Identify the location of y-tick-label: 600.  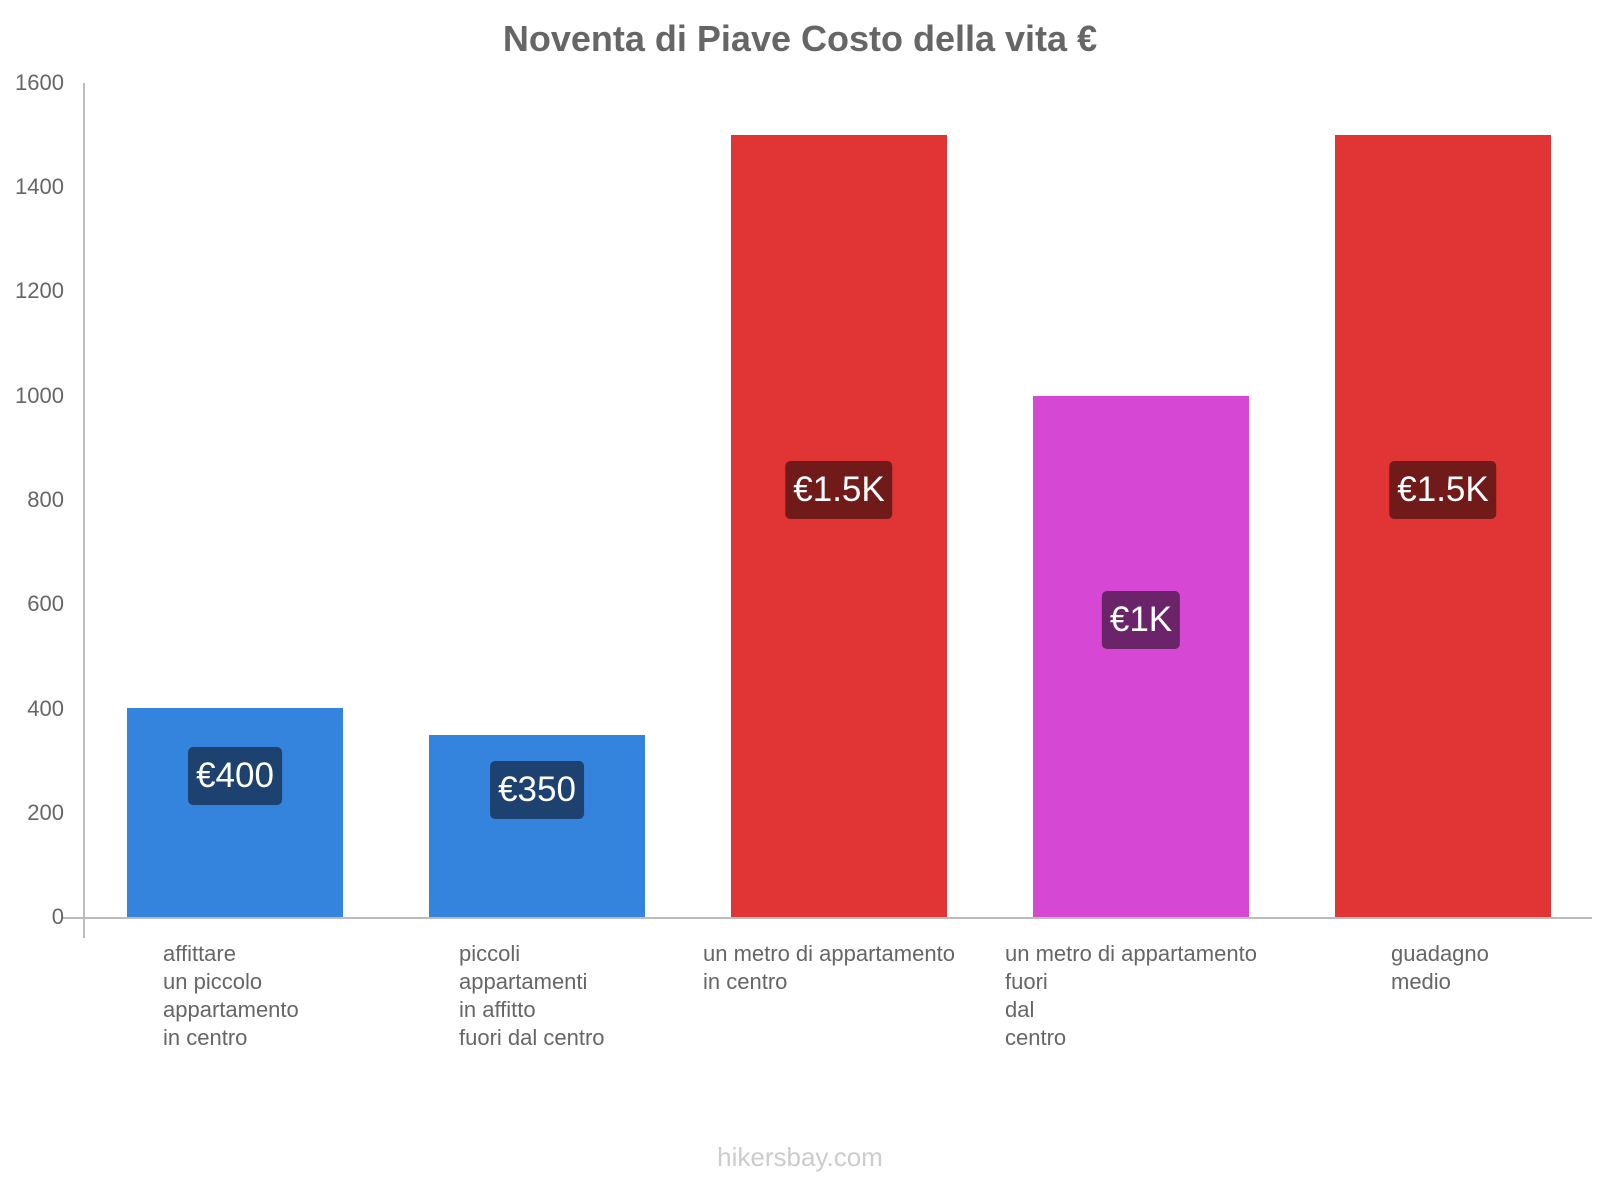
(45, 603).